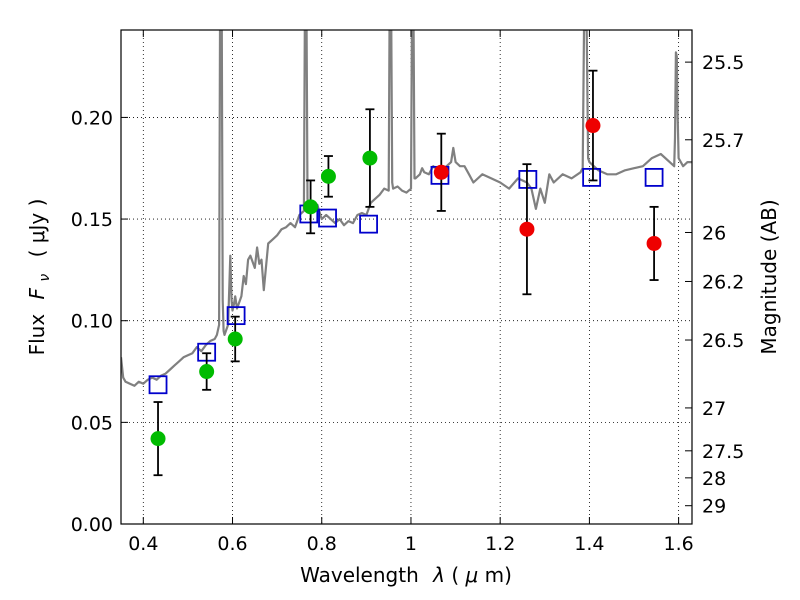  I want to click on x-axis-label-text: Wavelength, so click(359, 575).